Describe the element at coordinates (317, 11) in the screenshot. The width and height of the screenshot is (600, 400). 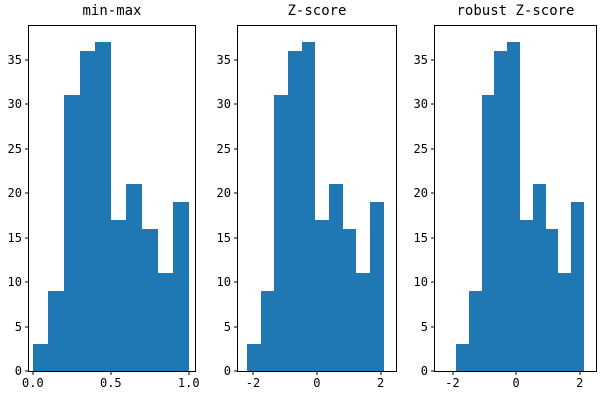
I see `chart-title: Z-score` at that location.